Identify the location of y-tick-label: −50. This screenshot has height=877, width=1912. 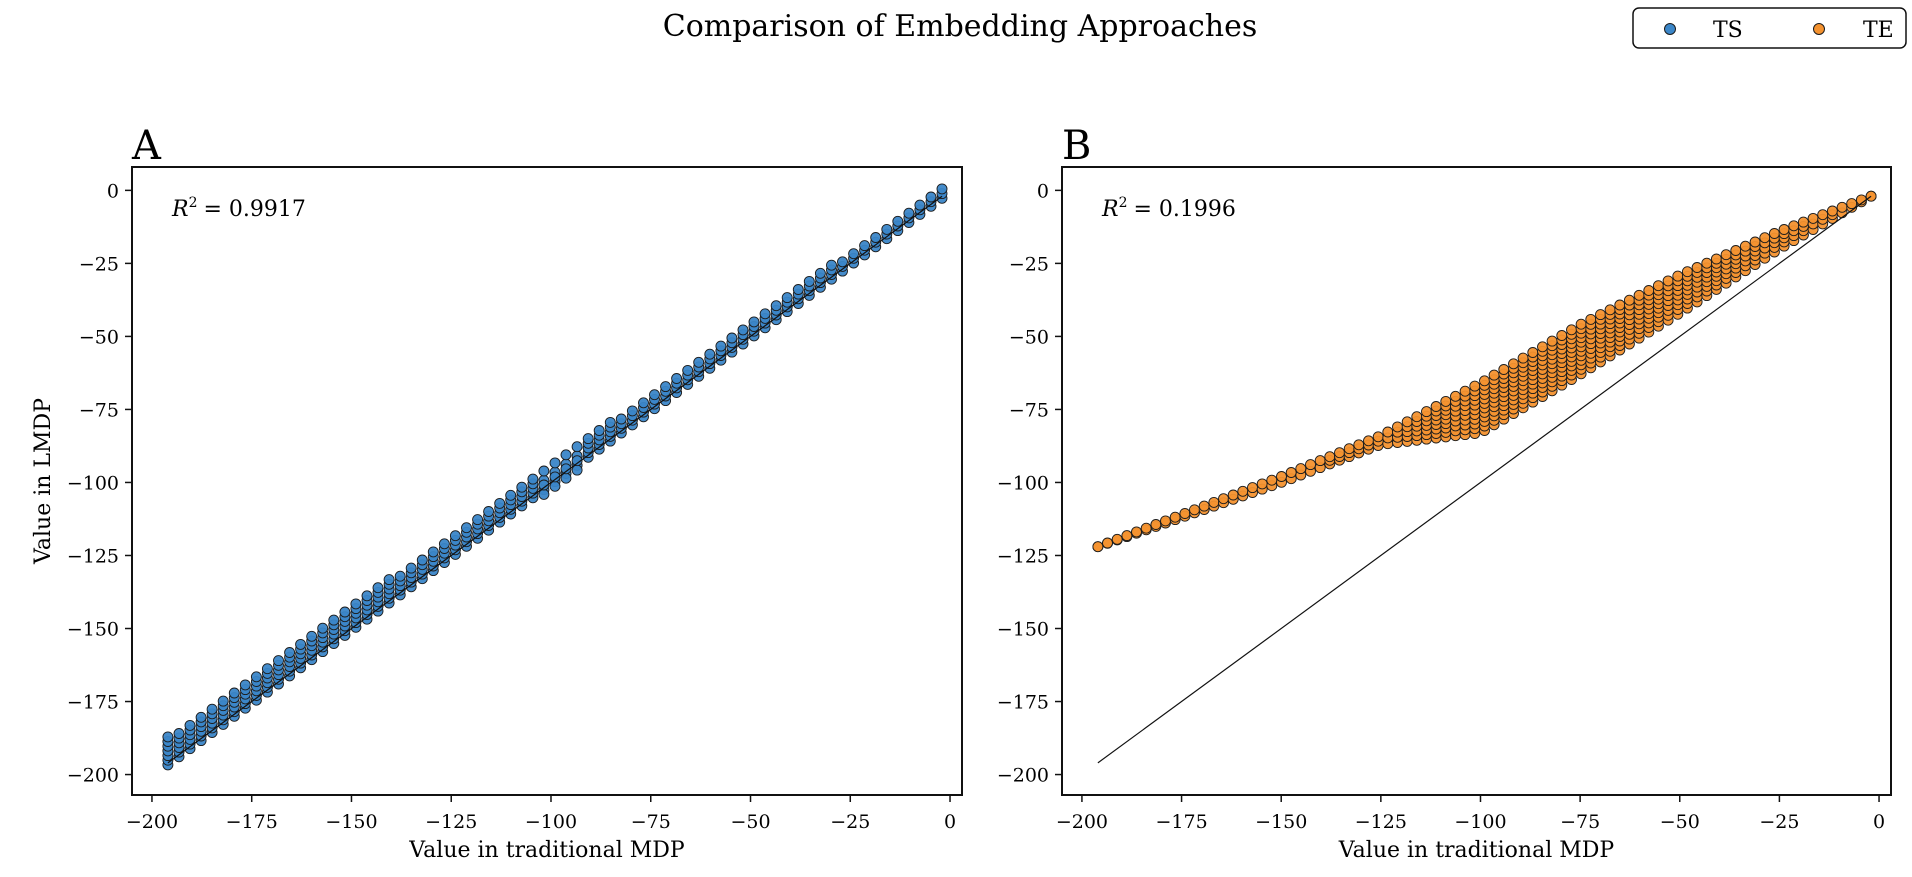
(1029, 337).